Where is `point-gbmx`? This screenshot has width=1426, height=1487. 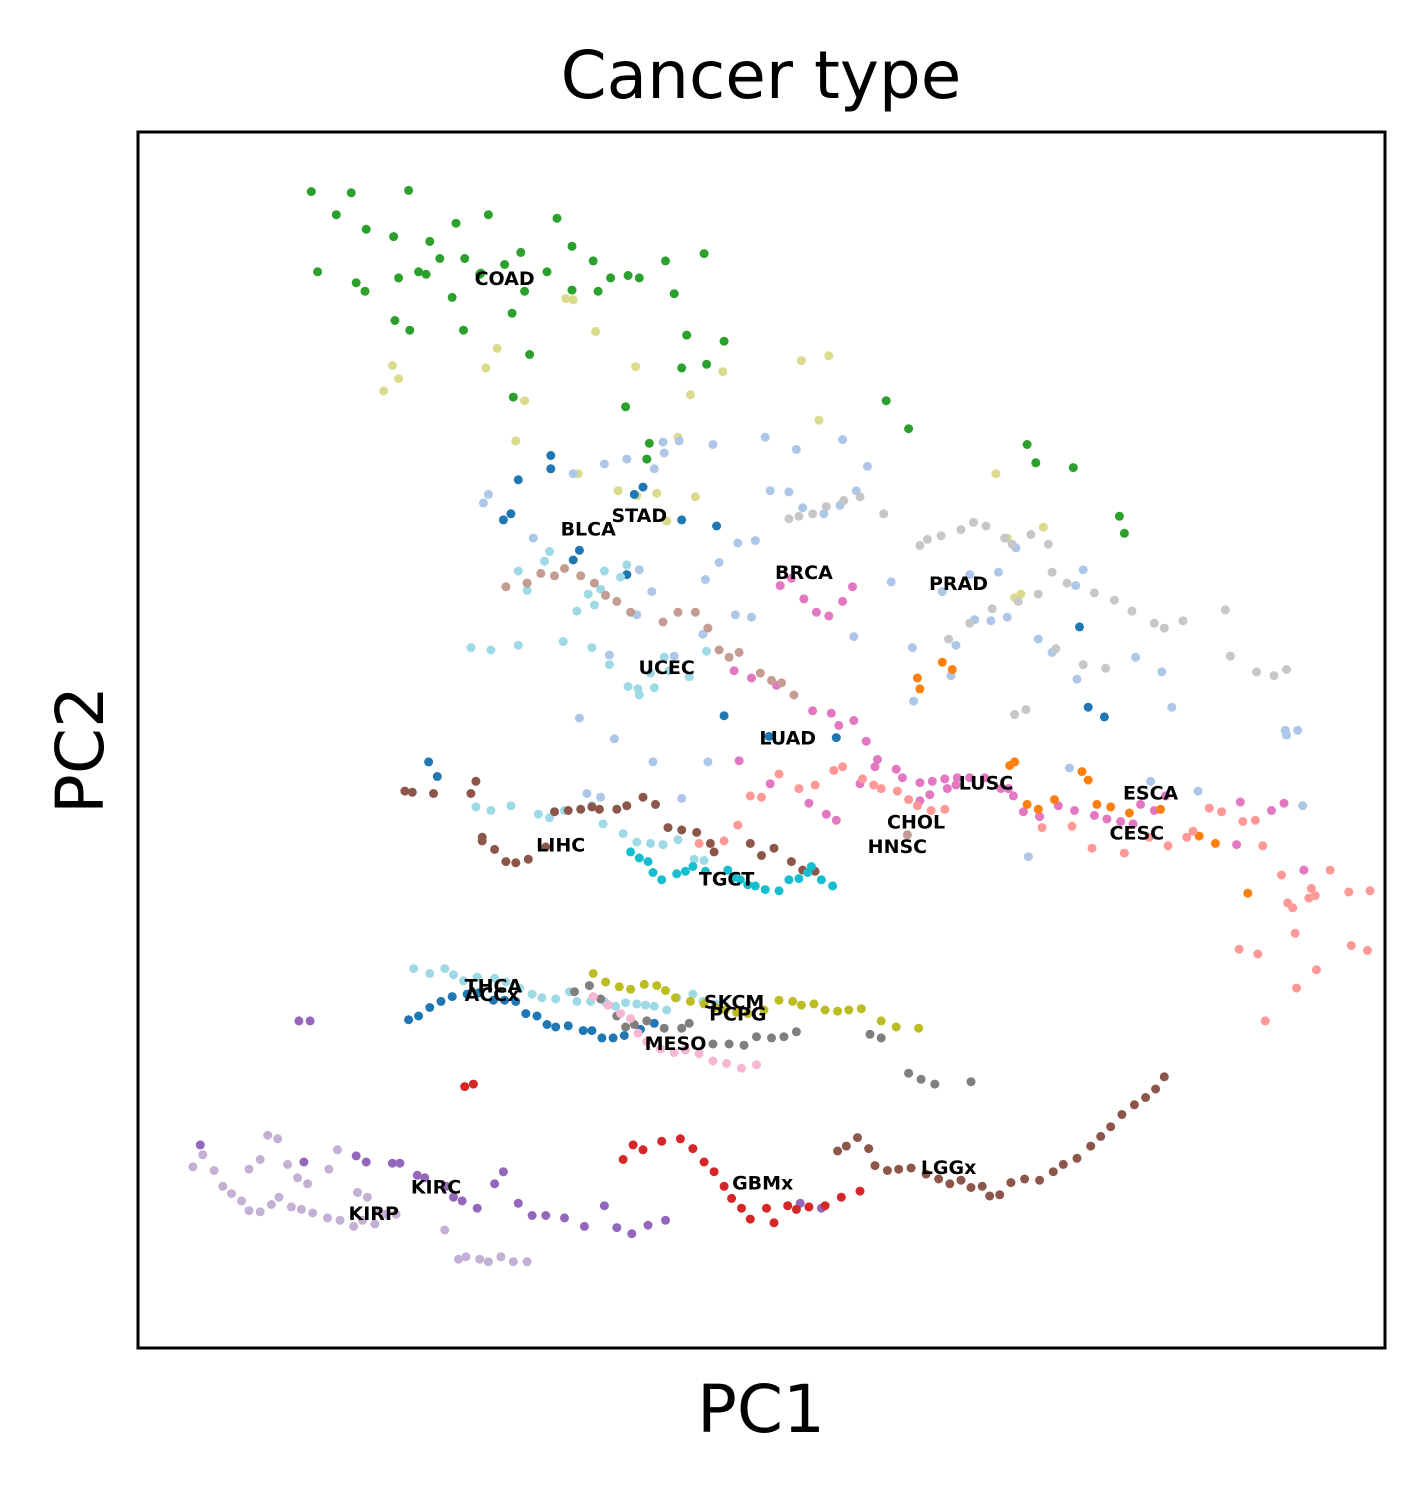
point-gbmx is located at coordinates (724, 1186).